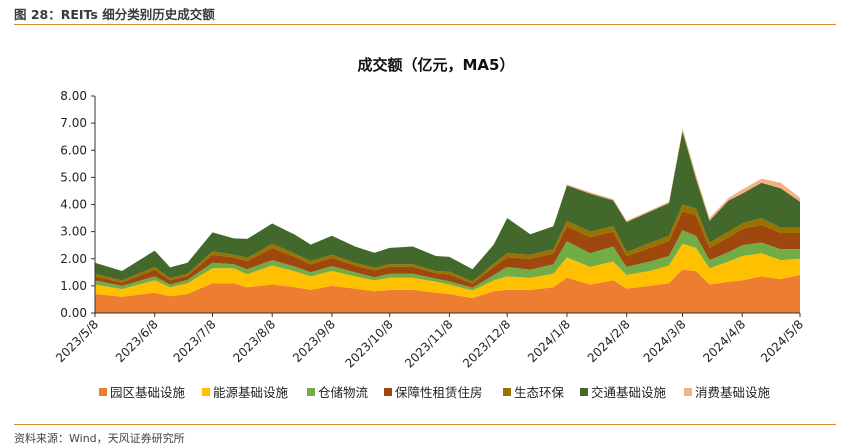  What do you see at coordinates (73, 96) in the screenshot?
I see `y-tick-label: 8.00` at bounding box center [73, 96].